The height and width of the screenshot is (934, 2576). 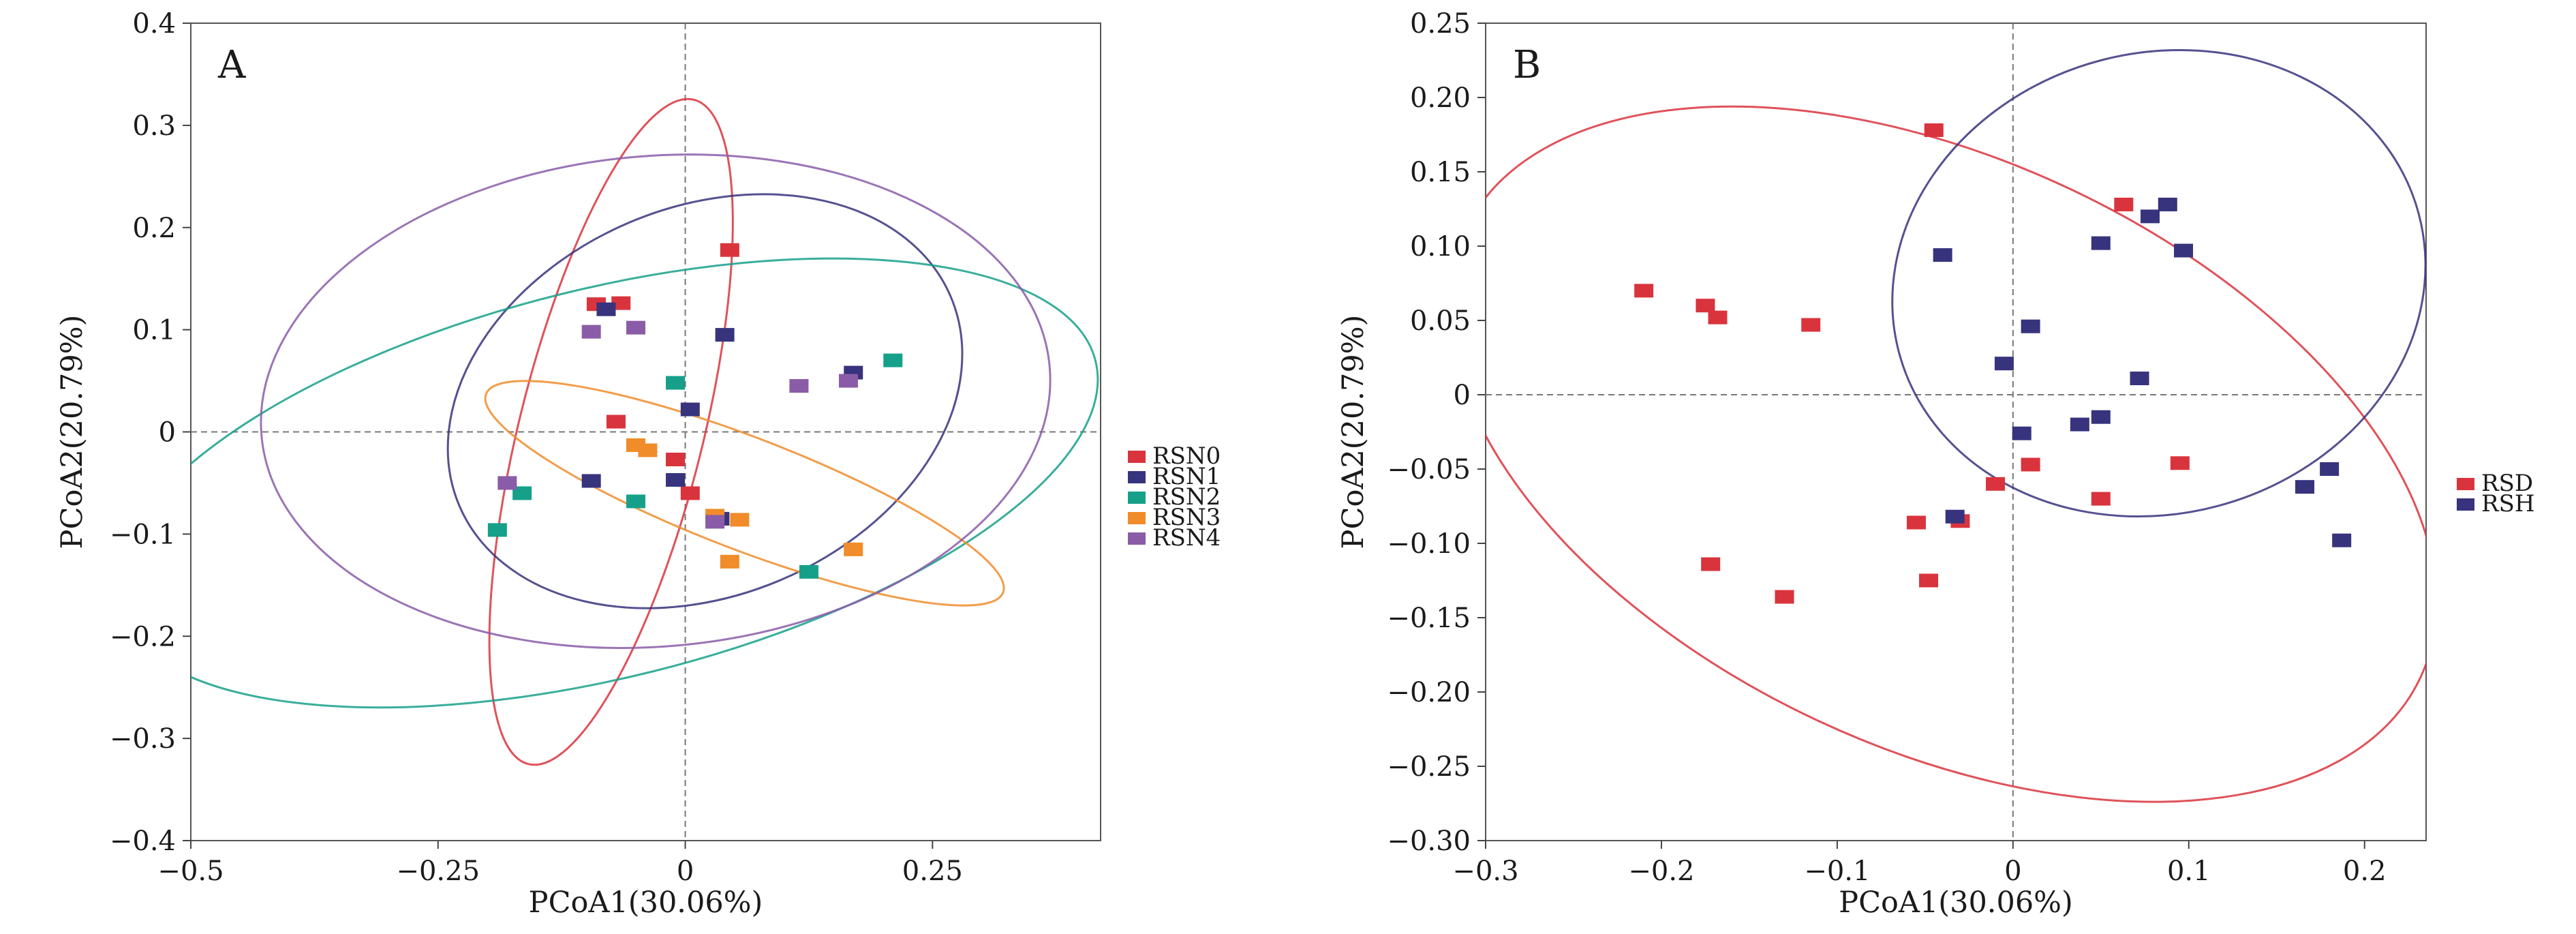 What do you see at coordinates (1485, 871) in the screenshot?
I see `x-tick-label: −0.3` at bounding box center [1485, 871].